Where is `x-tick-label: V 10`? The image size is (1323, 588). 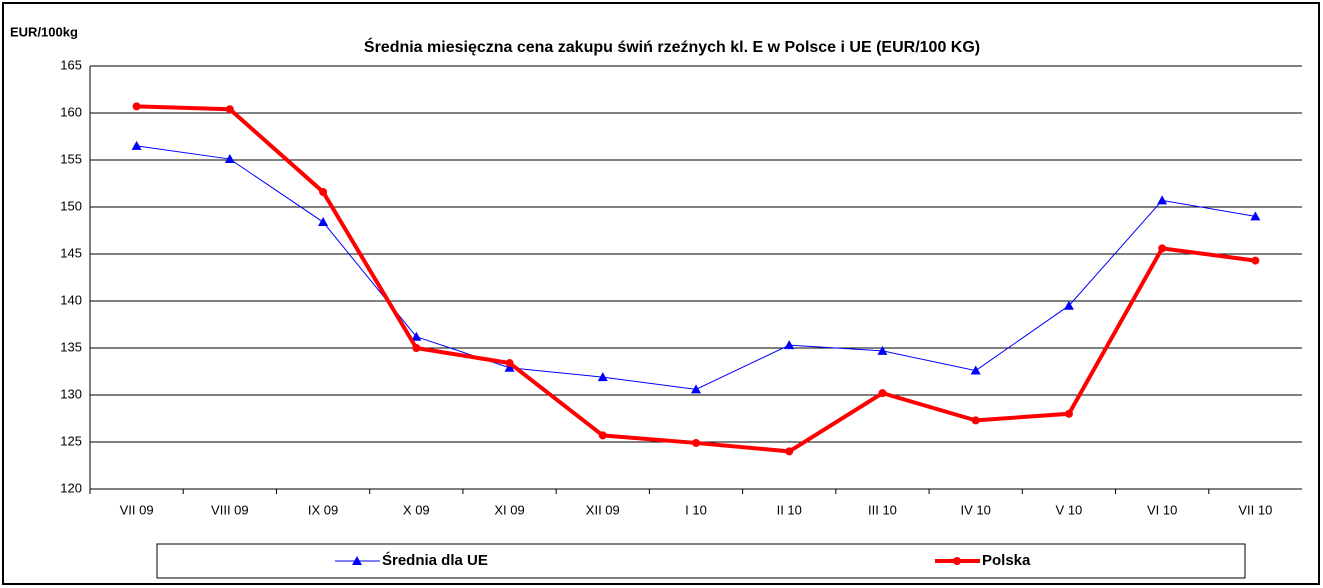 x-tick-label: V 10 is located at coordinates (1069, 509).